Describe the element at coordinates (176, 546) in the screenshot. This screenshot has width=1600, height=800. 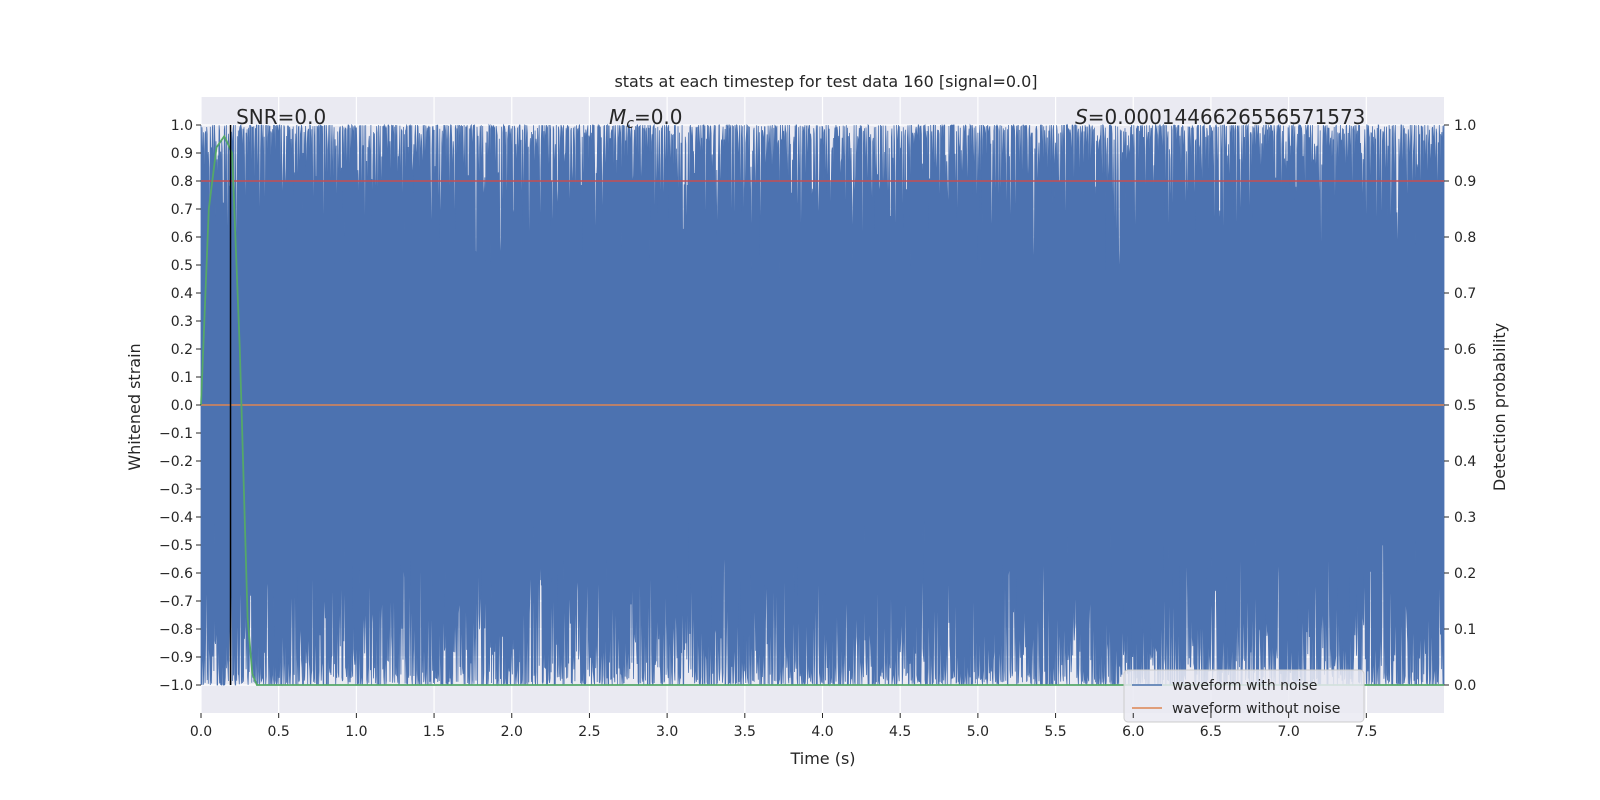
I see `y-tick-label: −0.5` at that location.